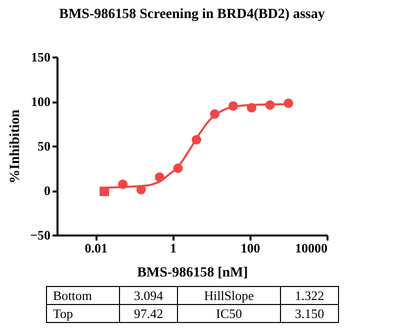  Describe the element at coordinates (149, 295) in the screenshot. I see `text: 3.094` at that location.